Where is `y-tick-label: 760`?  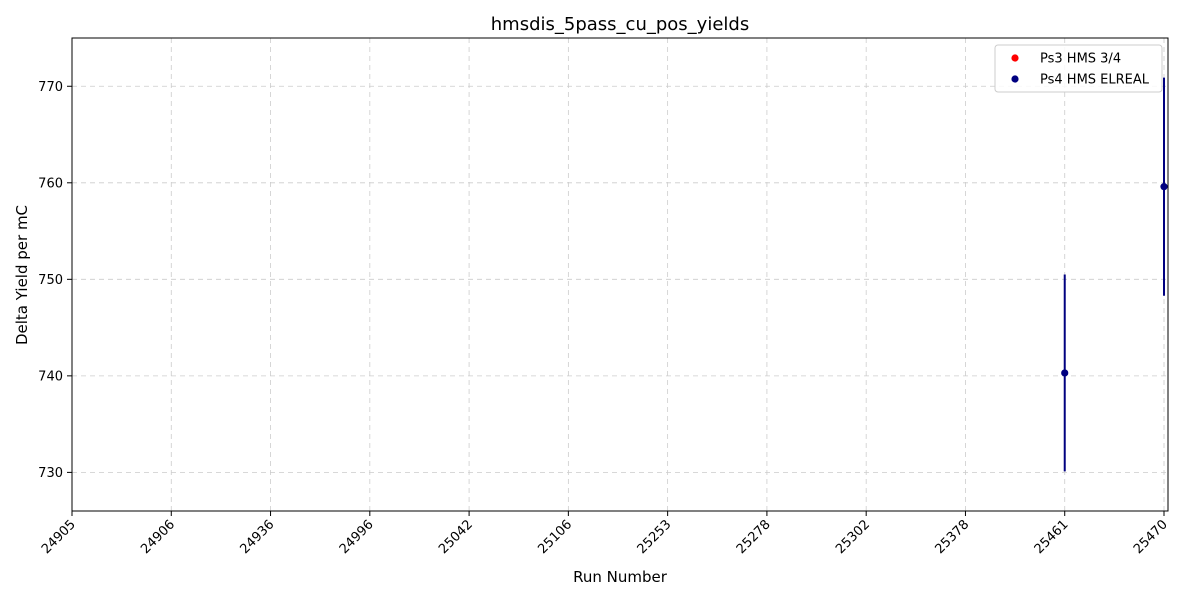 y-tick-label: 760 is located at coordinates (50, 183).